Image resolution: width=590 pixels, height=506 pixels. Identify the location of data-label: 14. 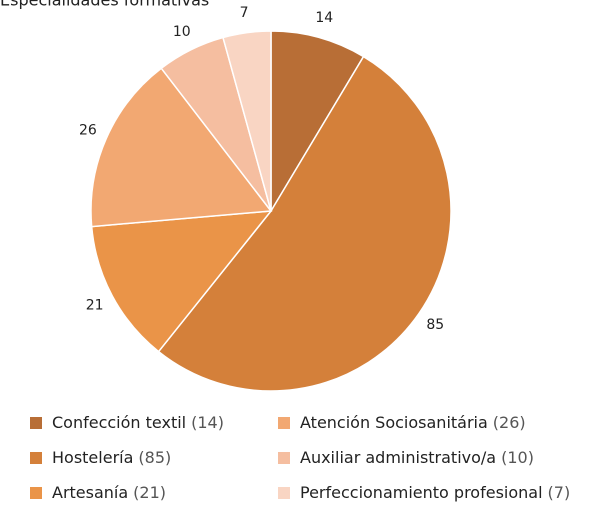
(324, 18).